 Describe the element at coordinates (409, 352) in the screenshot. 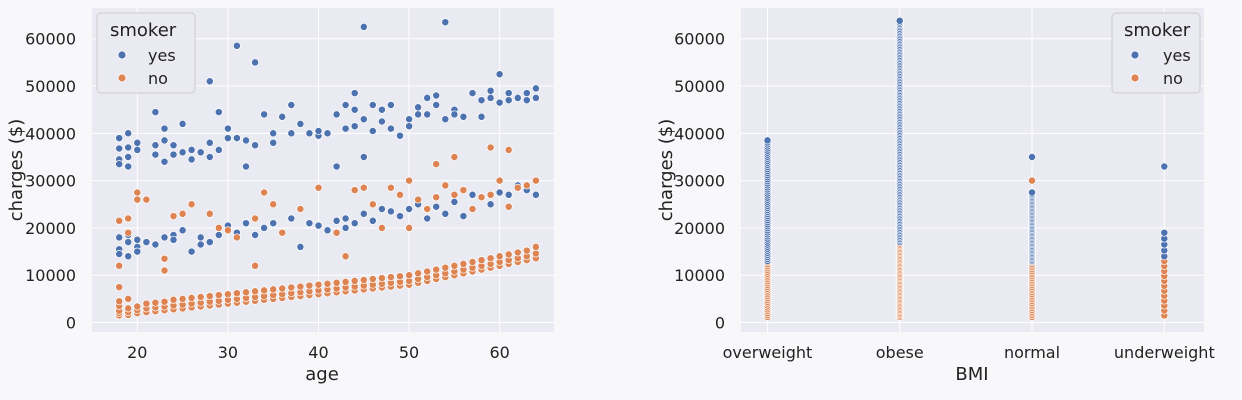

I see `x-tick-label: 50` at that location.